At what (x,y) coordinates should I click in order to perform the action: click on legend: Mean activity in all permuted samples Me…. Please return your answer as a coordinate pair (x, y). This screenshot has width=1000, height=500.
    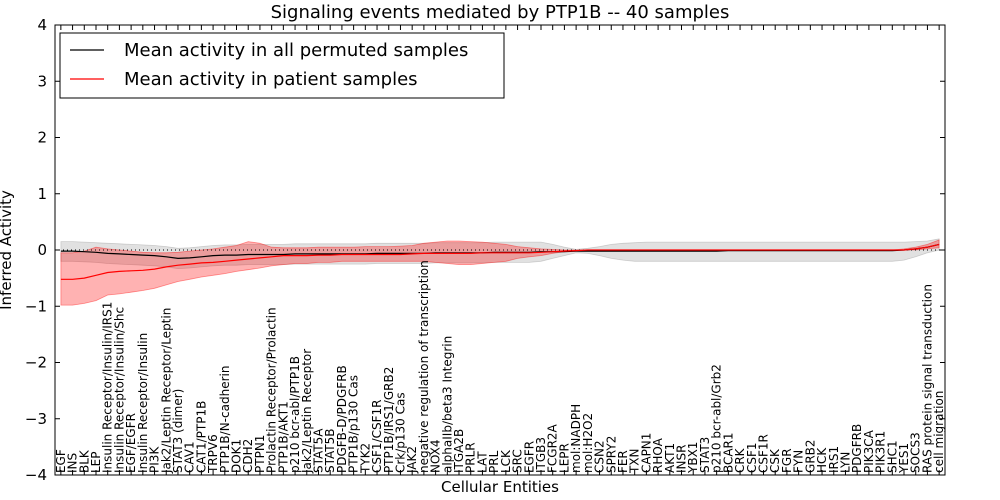
    Looking at the image, I should click on (282, 65).